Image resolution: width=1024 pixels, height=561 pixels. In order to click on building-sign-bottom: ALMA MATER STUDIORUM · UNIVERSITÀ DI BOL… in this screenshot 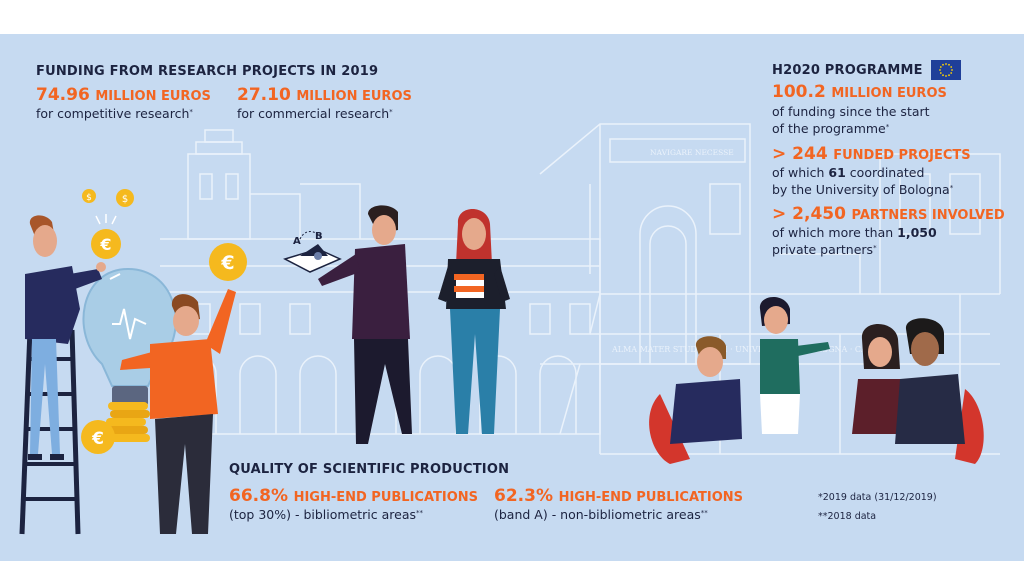, I will do `click(751, 349)`.